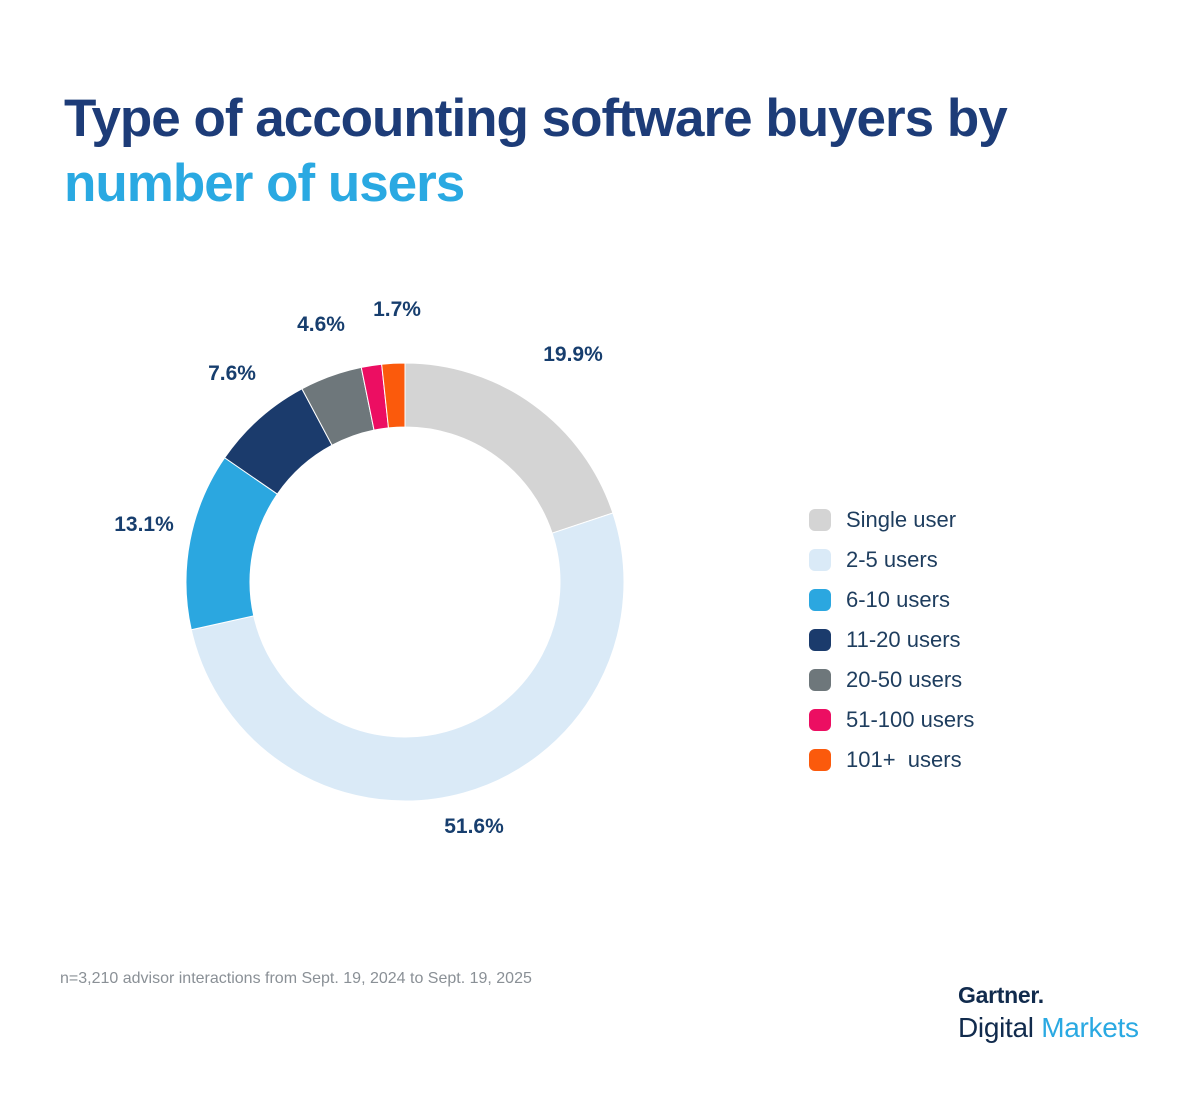  I want to click on donut-segment-101-users, so click(393, 395).